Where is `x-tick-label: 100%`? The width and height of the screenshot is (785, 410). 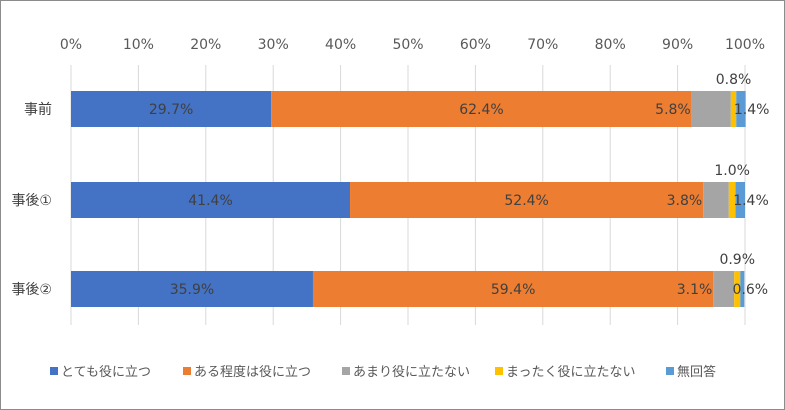 x-tick-label: 100% is located at coordinates (745, 45).